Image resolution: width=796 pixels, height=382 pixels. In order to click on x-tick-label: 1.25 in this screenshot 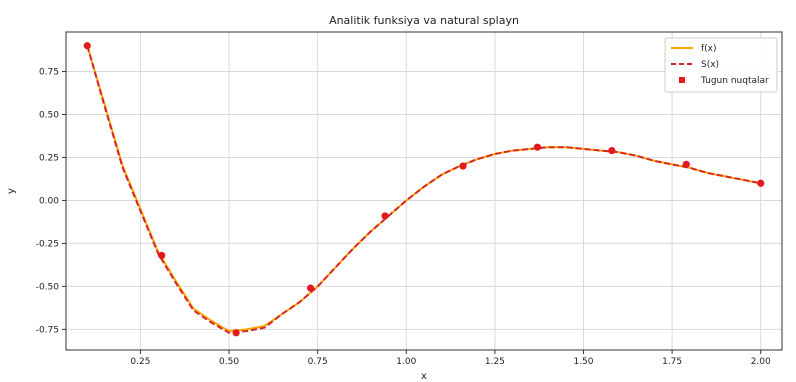, I will do `click(495, 362)`.